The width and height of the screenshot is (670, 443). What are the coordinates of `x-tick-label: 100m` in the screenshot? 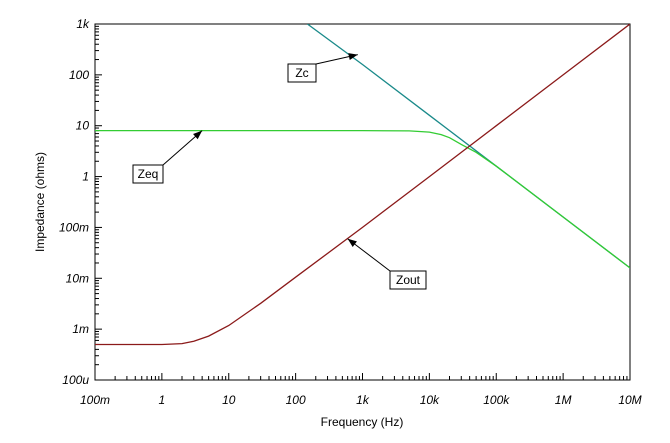 It's located at (95, 400).